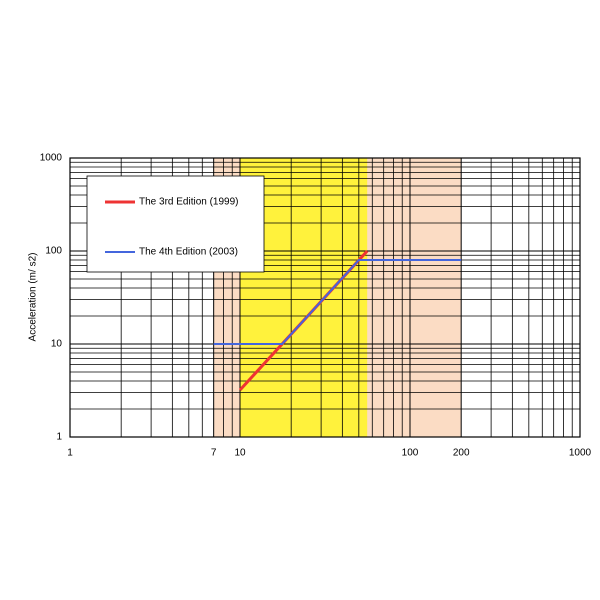  What do you see at coordinates (53, 251) in the screenshot?
I see `y-tick-label: 100` at bounding box center [53, 251].